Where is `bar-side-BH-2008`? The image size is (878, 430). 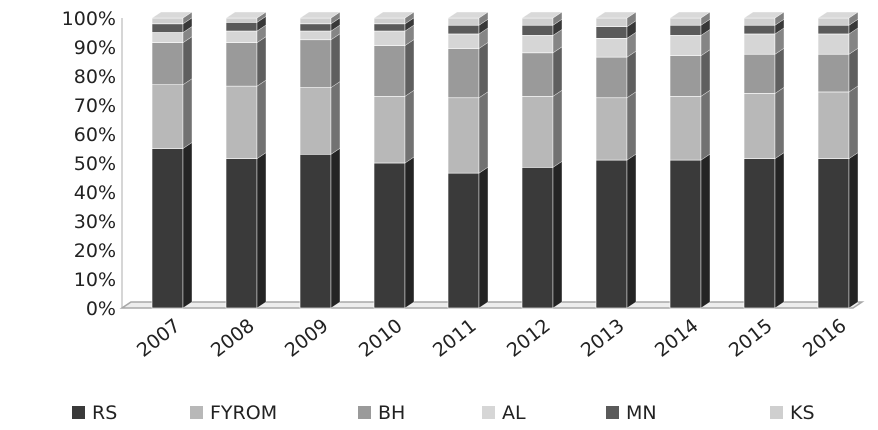
bar-side-BH-2008 is located at coordinates (261, 61).